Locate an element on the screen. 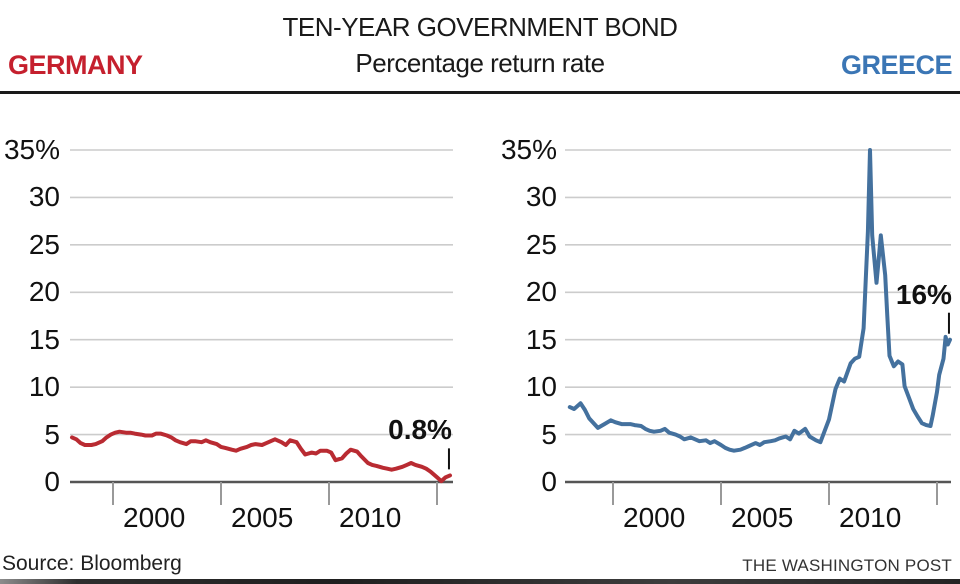 The height and width of the screenshot is (584, 960). header-divider is located at coordinates (480, 92).